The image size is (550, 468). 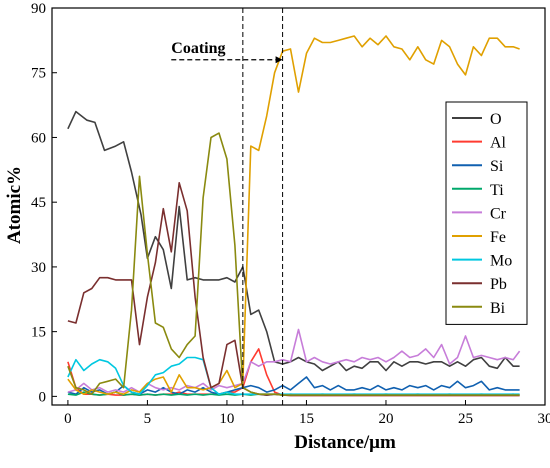 What do you see at coordinates (306, 419) in the screenshot?
I see `x-tick-label: 15` at bounding box center [306, 419].